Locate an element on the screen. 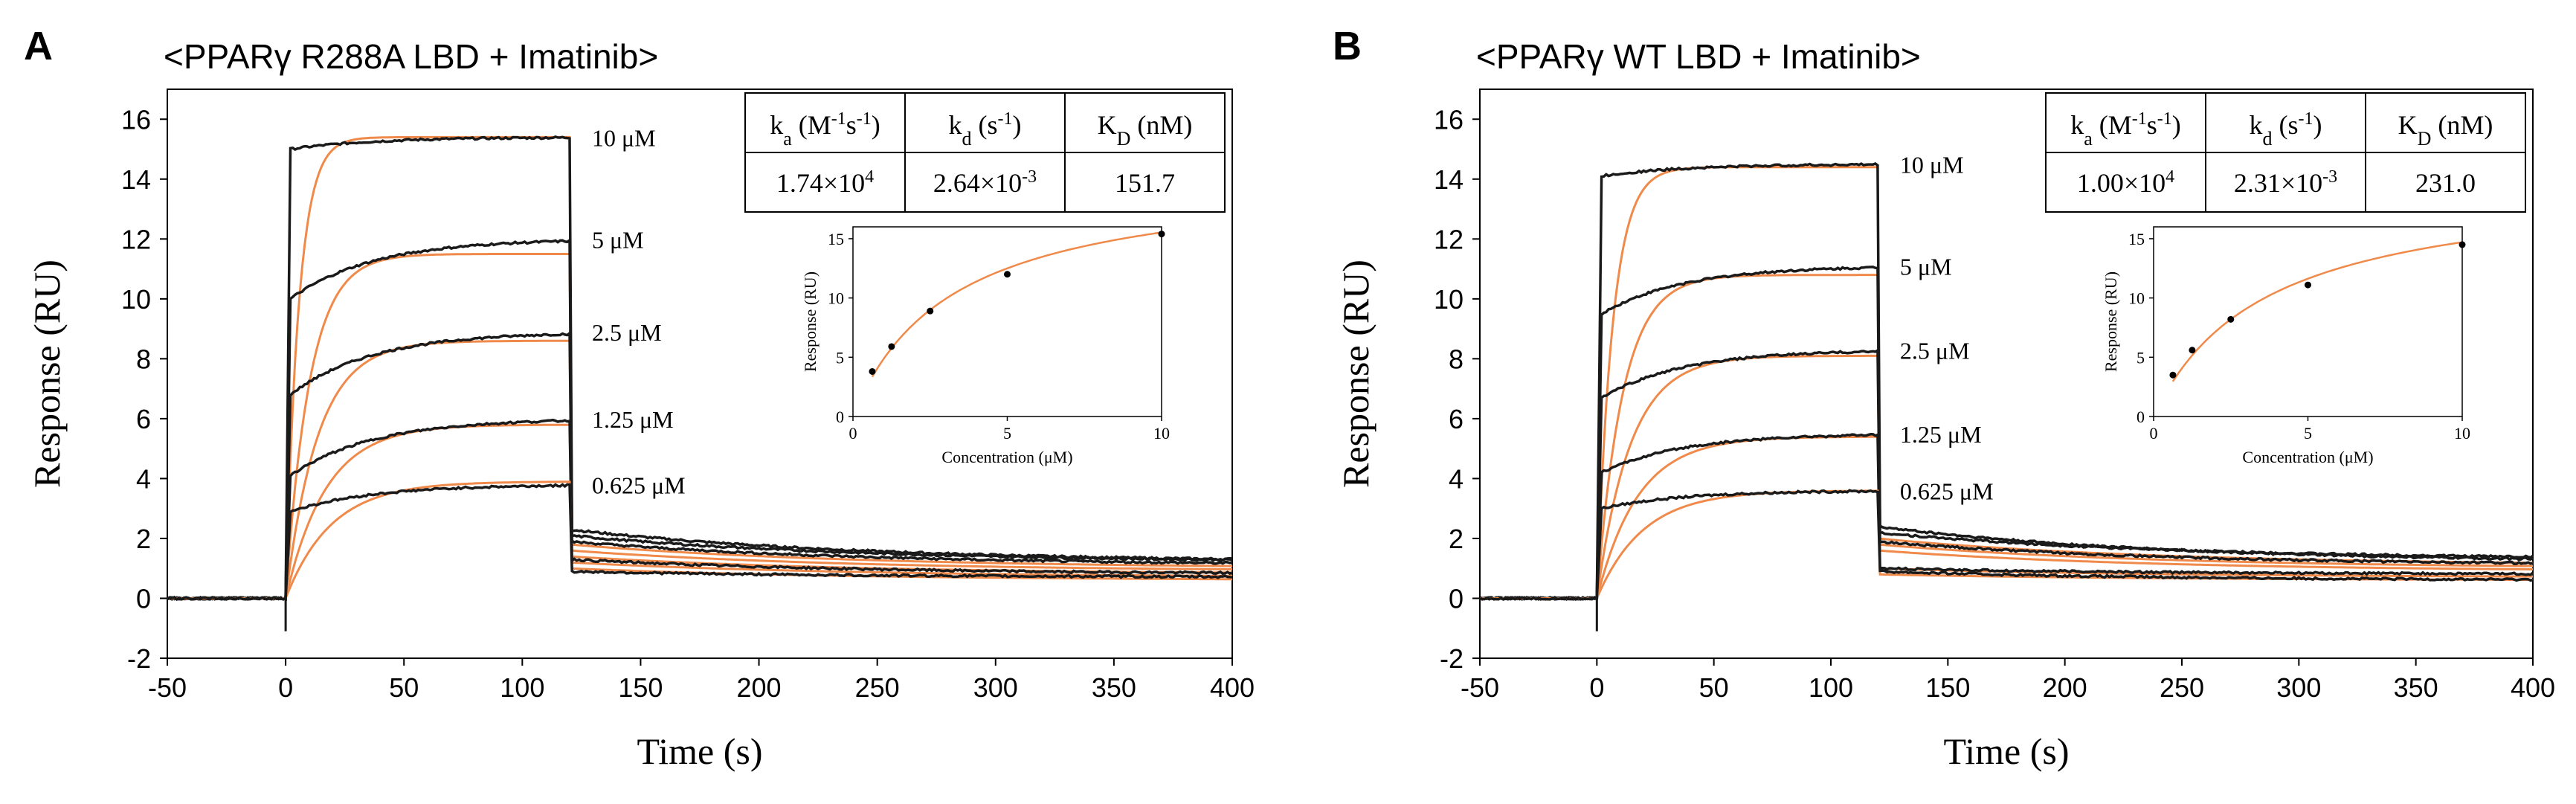 The width and height of the screenshot is (2576, 804). text-part: d is located at coordinates (2268, 138).